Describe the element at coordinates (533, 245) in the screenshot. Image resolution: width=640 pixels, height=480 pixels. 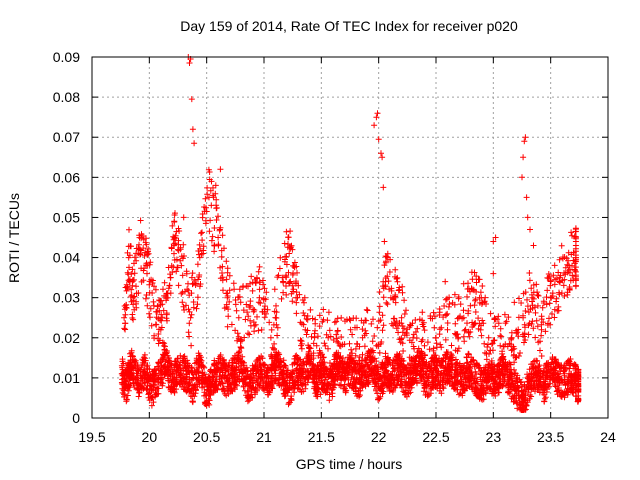
I see `data-point-peaks` at that location.